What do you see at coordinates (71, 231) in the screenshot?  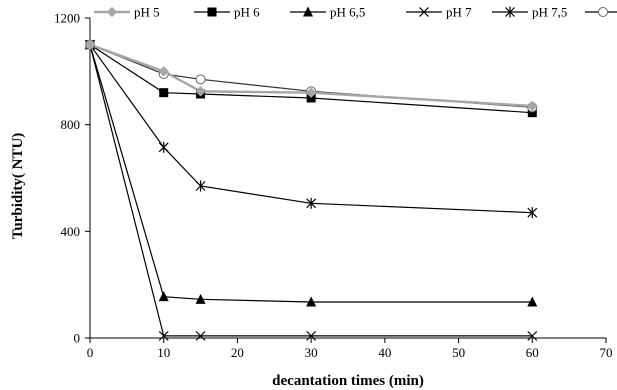 I see `y-tick-label: 400` at bounding box center [71, 231].